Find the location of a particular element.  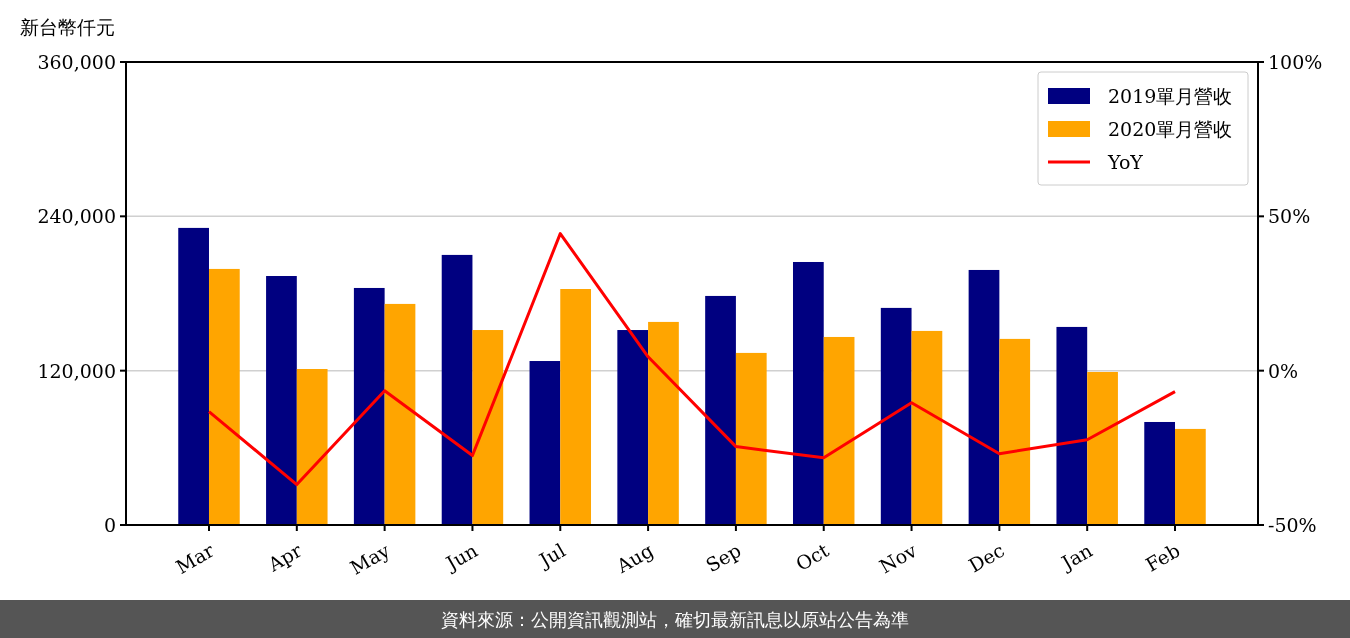

x-tick-label: Aug is located at coordinates (634, 558).